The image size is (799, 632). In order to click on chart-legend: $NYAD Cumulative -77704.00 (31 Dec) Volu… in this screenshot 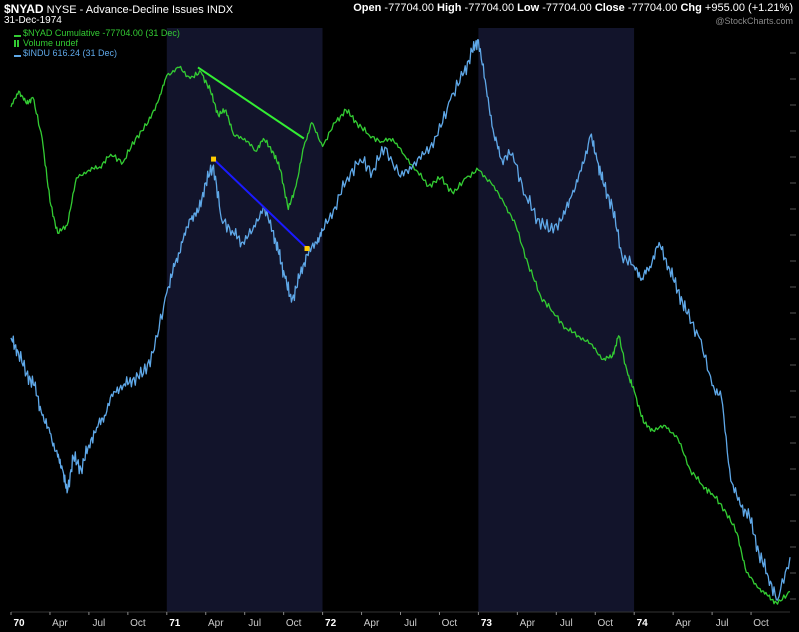, I will do `click(97, 43)`.